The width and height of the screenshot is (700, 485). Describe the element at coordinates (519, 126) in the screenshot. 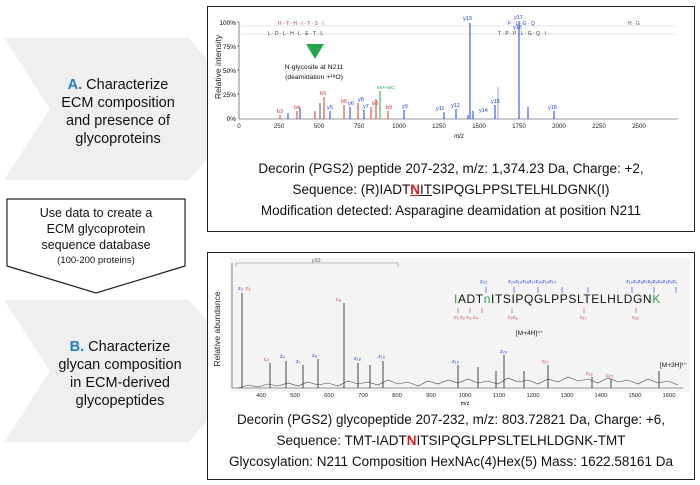

I see `panel-a-xtick: 1750` at that location.